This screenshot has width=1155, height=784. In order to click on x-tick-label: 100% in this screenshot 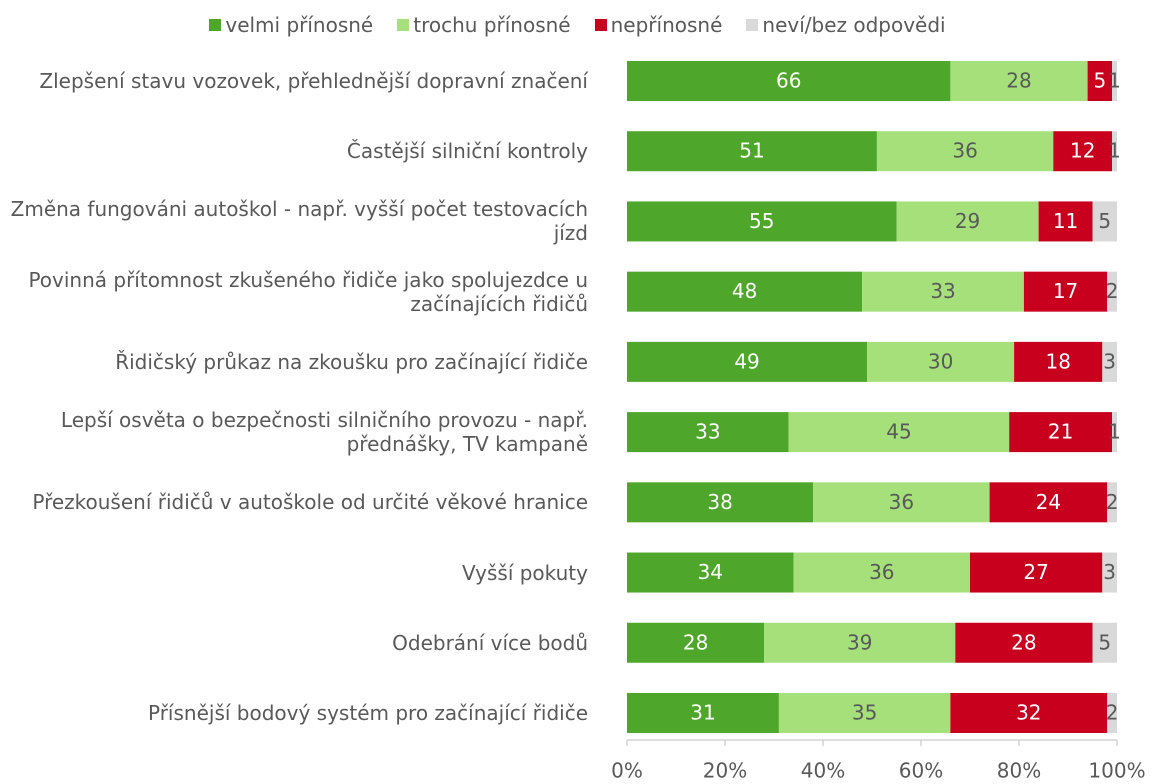, I will do `click(1116, 771)`.